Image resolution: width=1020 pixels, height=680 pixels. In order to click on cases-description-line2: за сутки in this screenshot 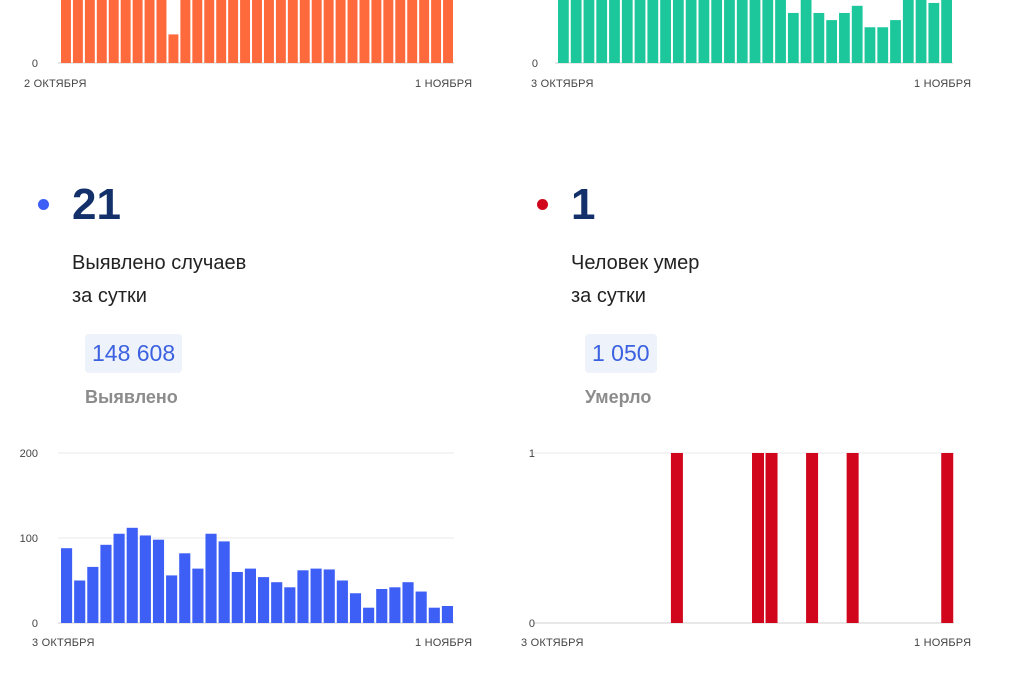, I will do `click(109, 296)`.